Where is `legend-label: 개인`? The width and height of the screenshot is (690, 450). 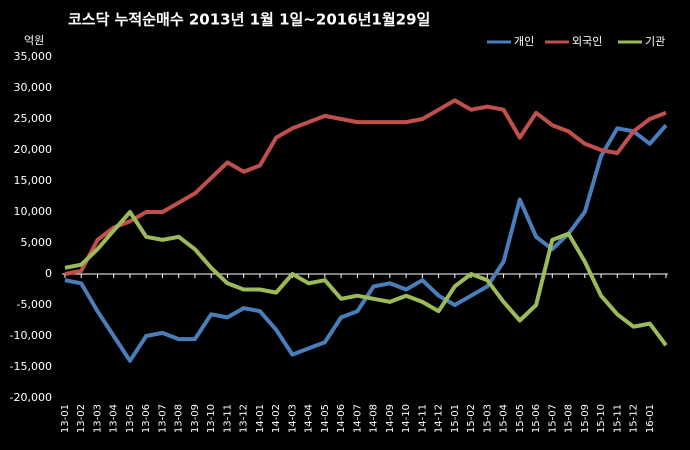
legend-label: 개인 is located at coordinates (524, 41).